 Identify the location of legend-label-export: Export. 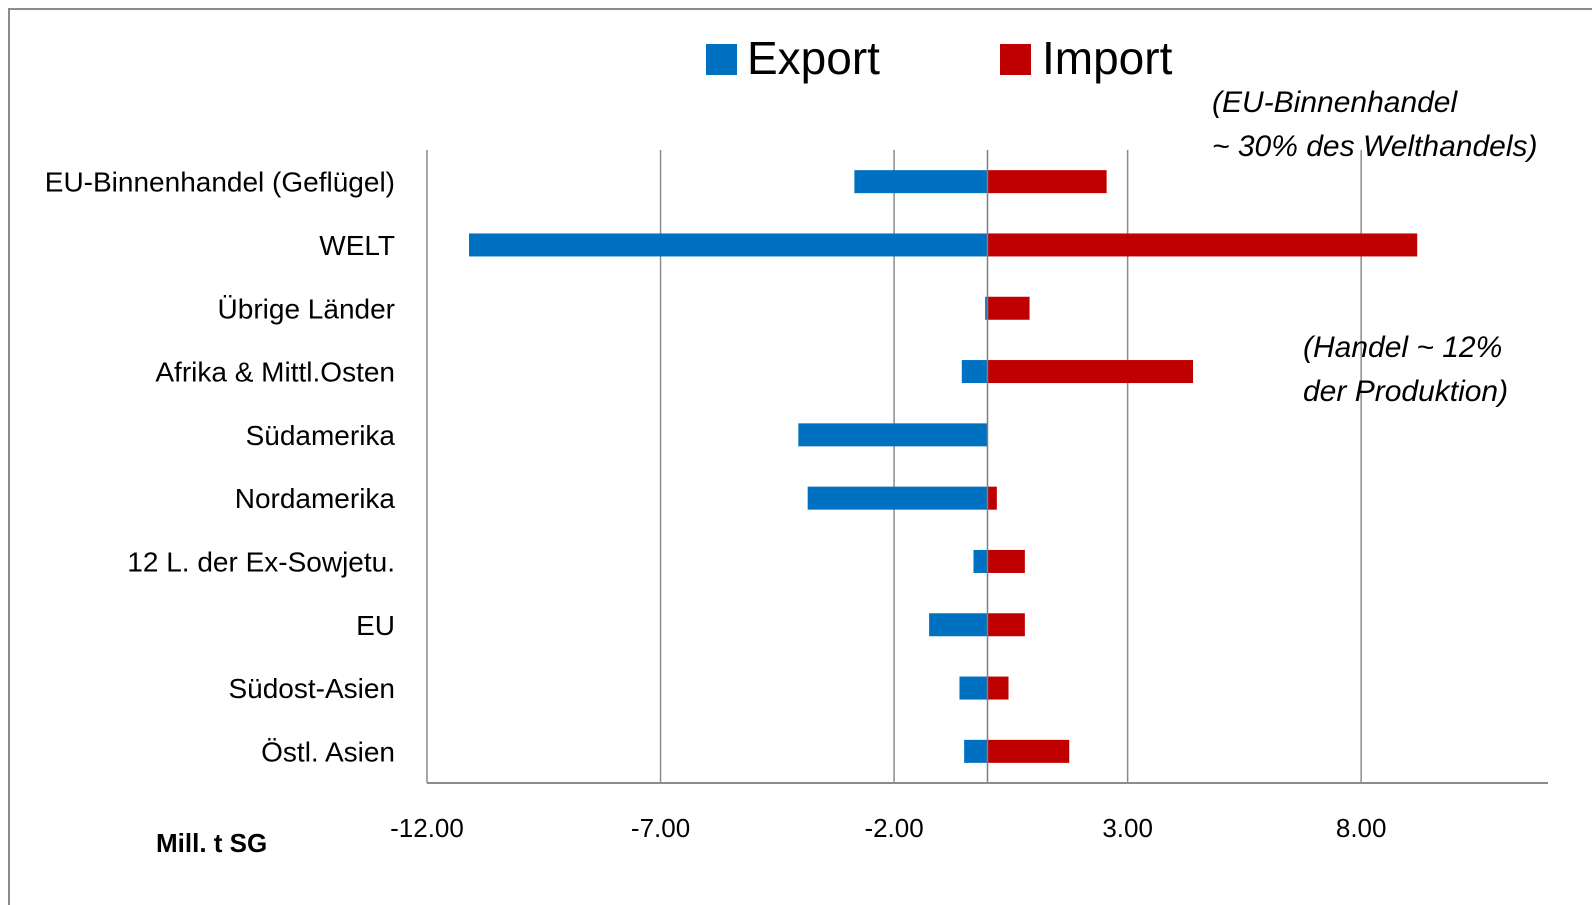
(813, 58).